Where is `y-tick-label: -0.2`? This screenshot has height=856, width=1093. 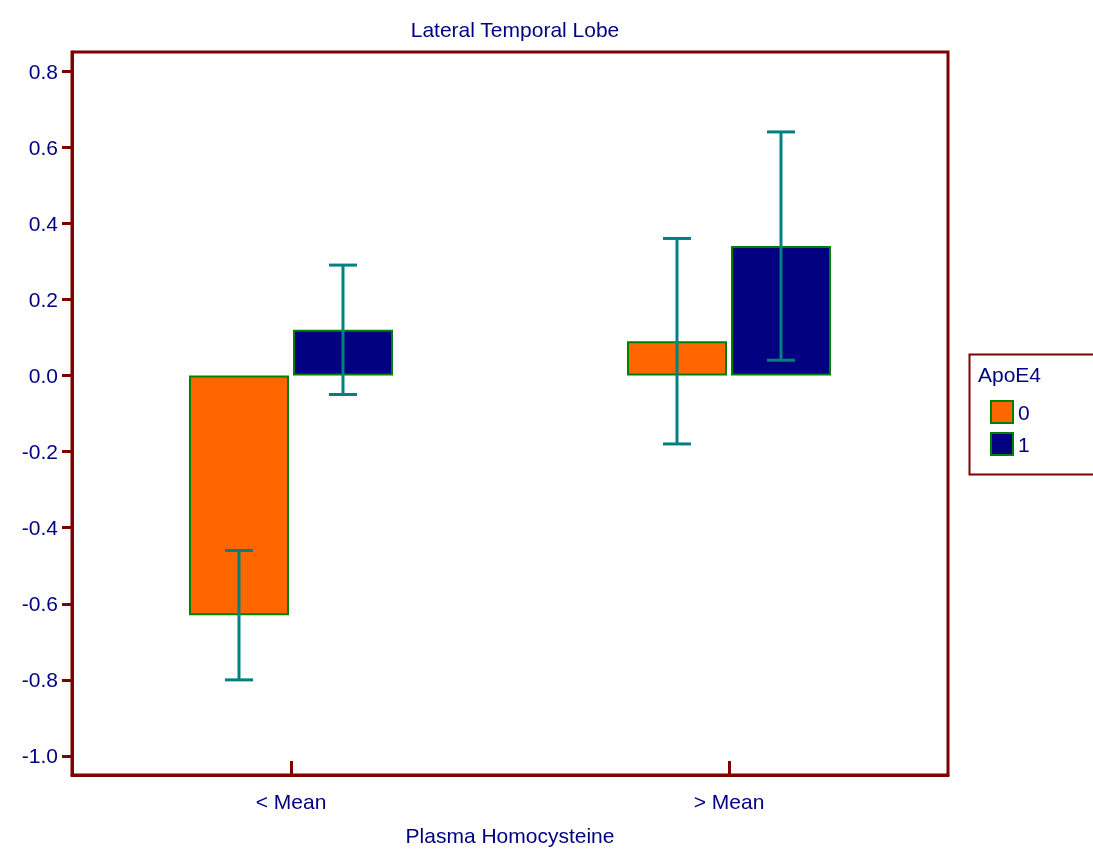 y-tick-label: -0.2 is located at coordinates (39, 452).